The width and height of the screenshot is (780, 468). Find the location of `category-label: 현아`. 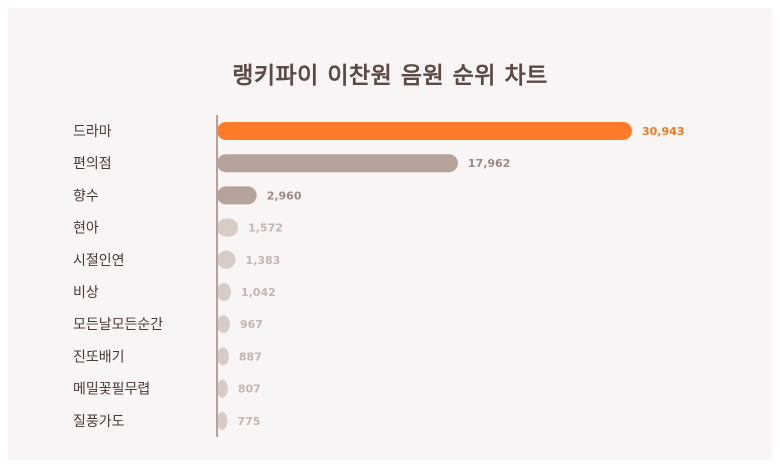

category-label: 현아 is located at coordinates (86, 229).